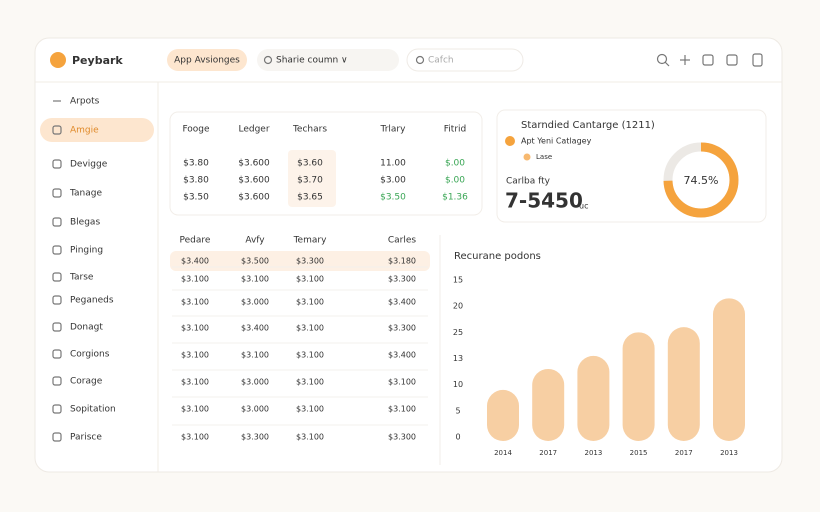 This screenshot has height=512, width=820. What do you see at coordinates (90, 355) in the screenshot?
I see `nav-item: Corgions` at bounding box center [90, 355].